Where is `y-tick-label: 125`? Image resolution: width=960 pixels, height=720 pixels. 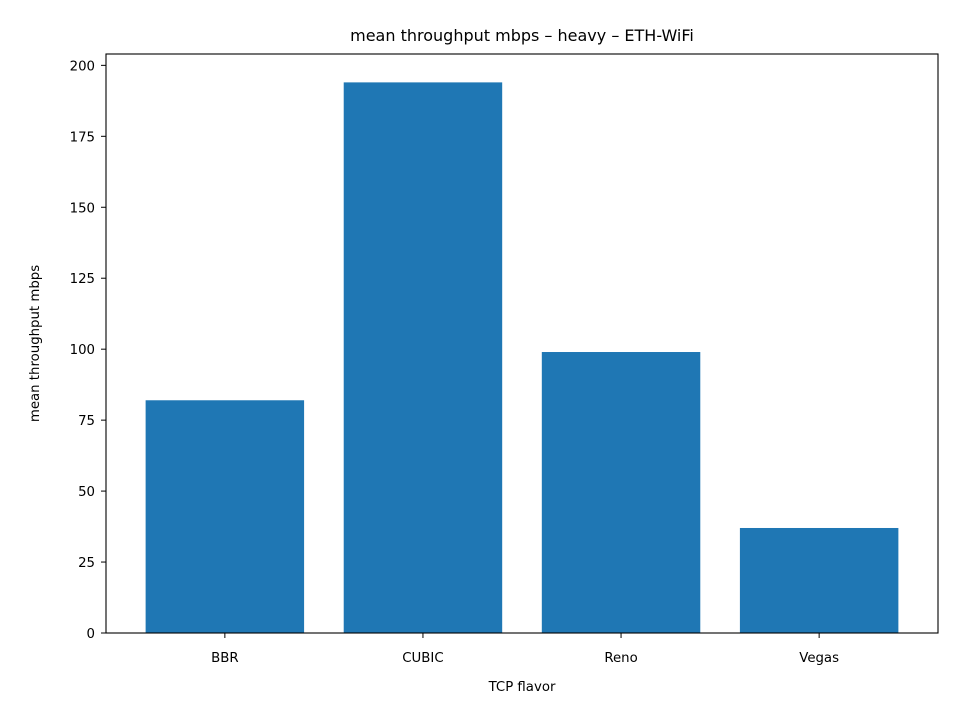 y-tick-label: 125 is located at coordinates (82, 279).